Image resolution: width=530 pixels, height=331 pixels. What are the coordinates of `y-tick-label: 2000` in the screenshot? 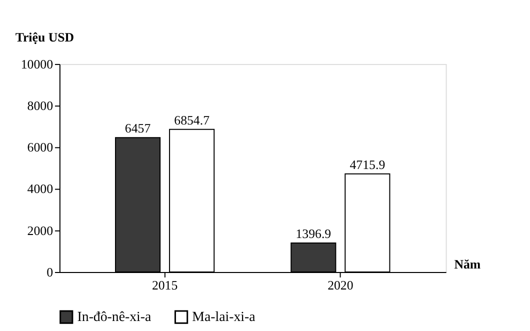 It's located at (40, 231).